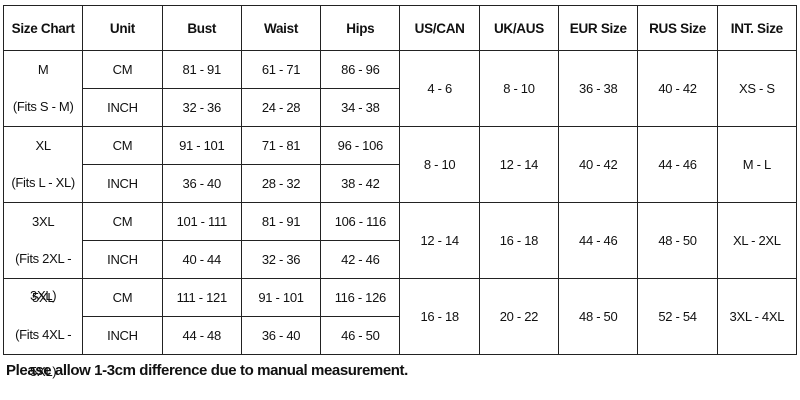 This screenshot has height=400, width=800. Describe the element at coordinates (360, 107) in the screenshot. I see `measure-cell: 34 - 38` at that location.